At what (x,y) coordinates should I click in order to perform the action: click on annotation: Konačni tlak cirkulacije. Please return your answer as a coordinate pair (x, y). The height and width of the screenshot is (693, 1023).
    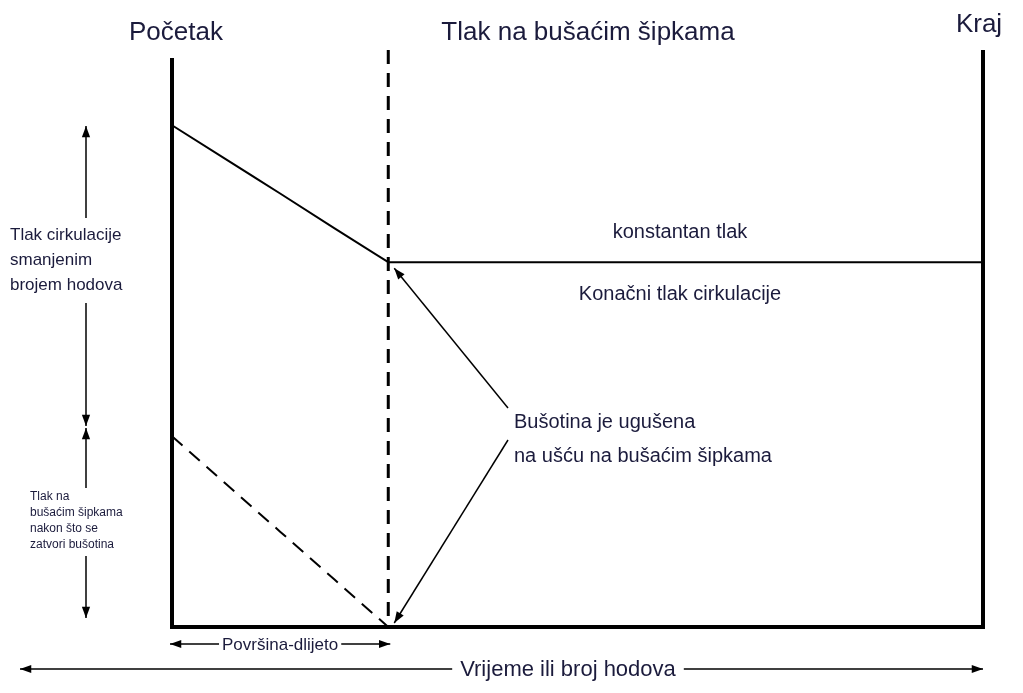
    Looking at the image, I should click on (680, 293).